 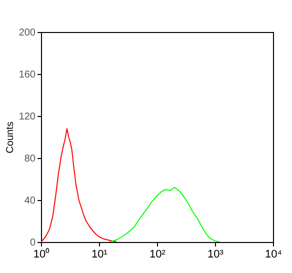 What do you see at coordinates (27, 117) in the screenshot?
I see `y-tick-label: 120` at bounding box center [27, 117].